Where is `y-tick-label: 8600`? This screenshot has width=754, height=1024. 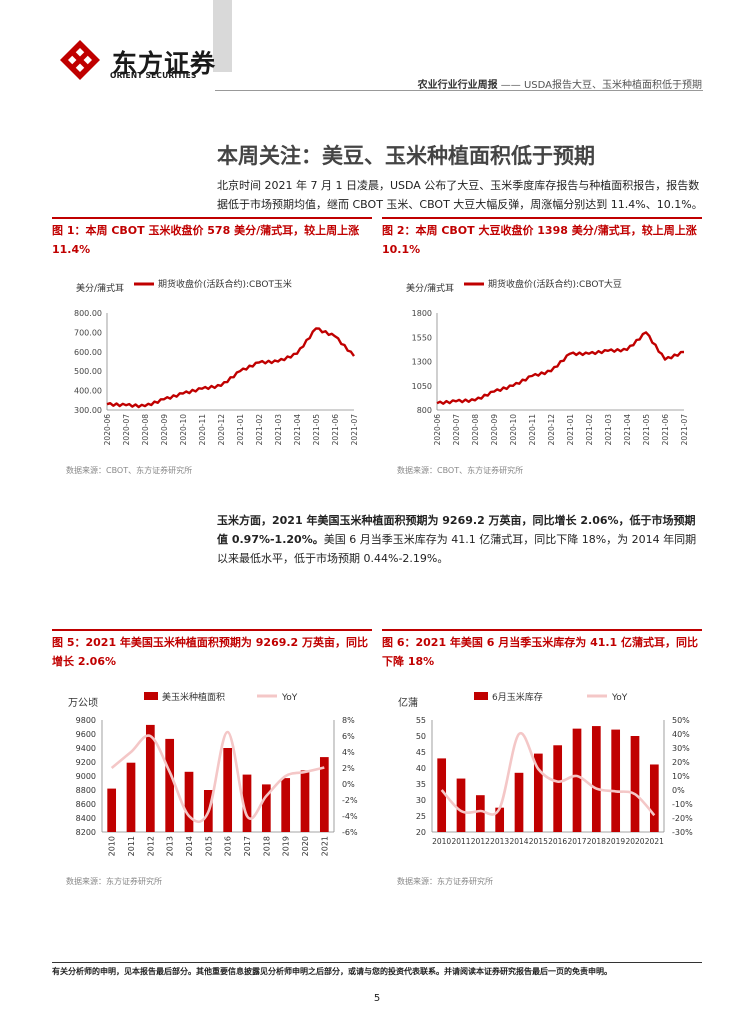 y-tick-label: 8600 is located at coordinates (86, 804).